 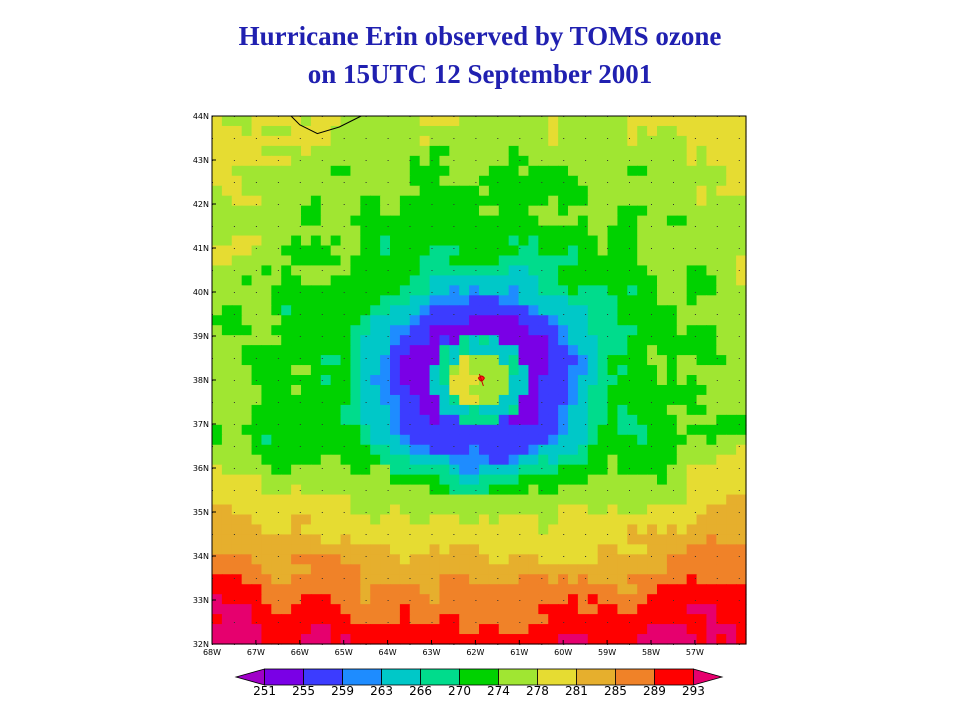 What do you see at coordinates (212, 652) in the screenshot?
I see `lon-label: 68W` at bounding box center [212, 652].